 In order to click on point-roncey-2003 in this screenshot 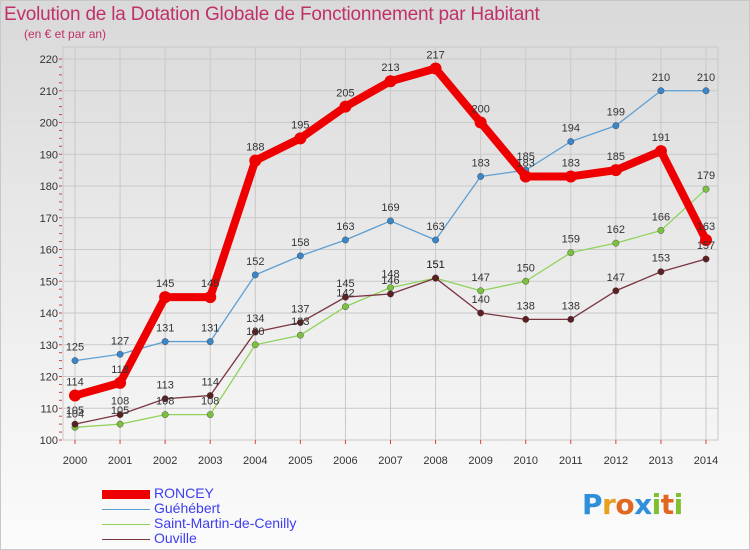, I will do `click(210, 297)`.